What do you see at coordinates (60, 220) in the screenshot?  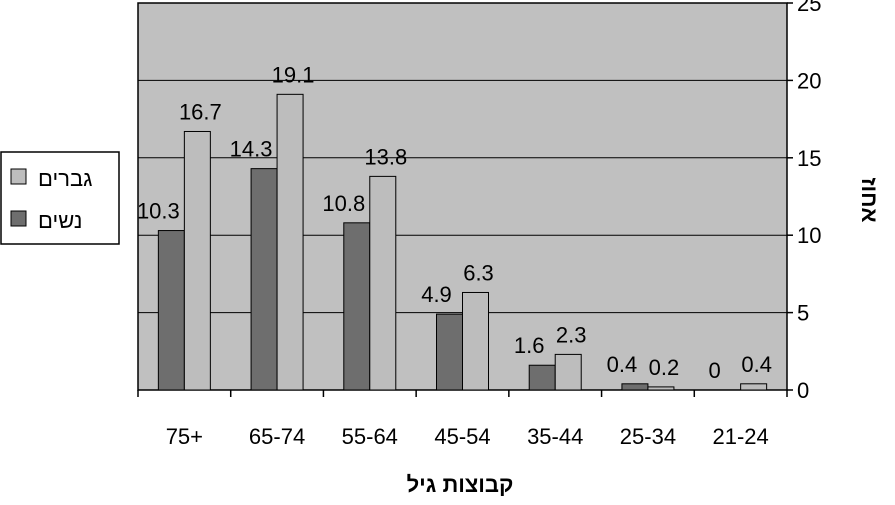 I see `legend-label-women: נשים` at bounding box center [60, 220].